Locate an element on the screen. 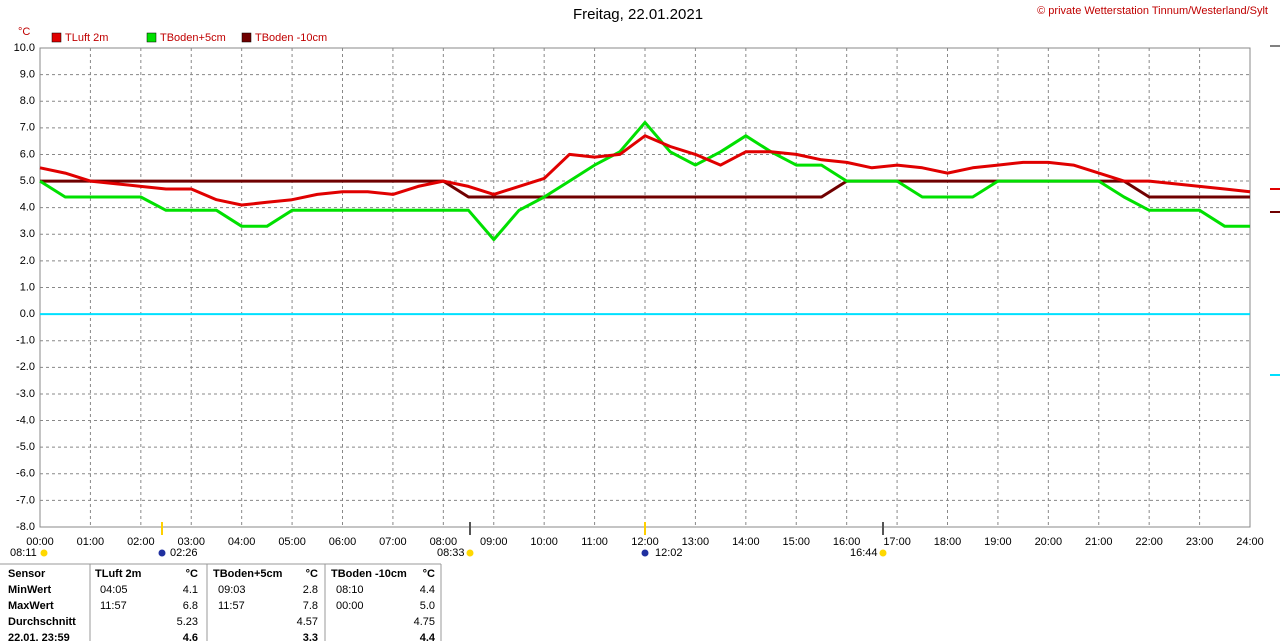  table-cell: 5.23 is located at coordinates (187, 622).